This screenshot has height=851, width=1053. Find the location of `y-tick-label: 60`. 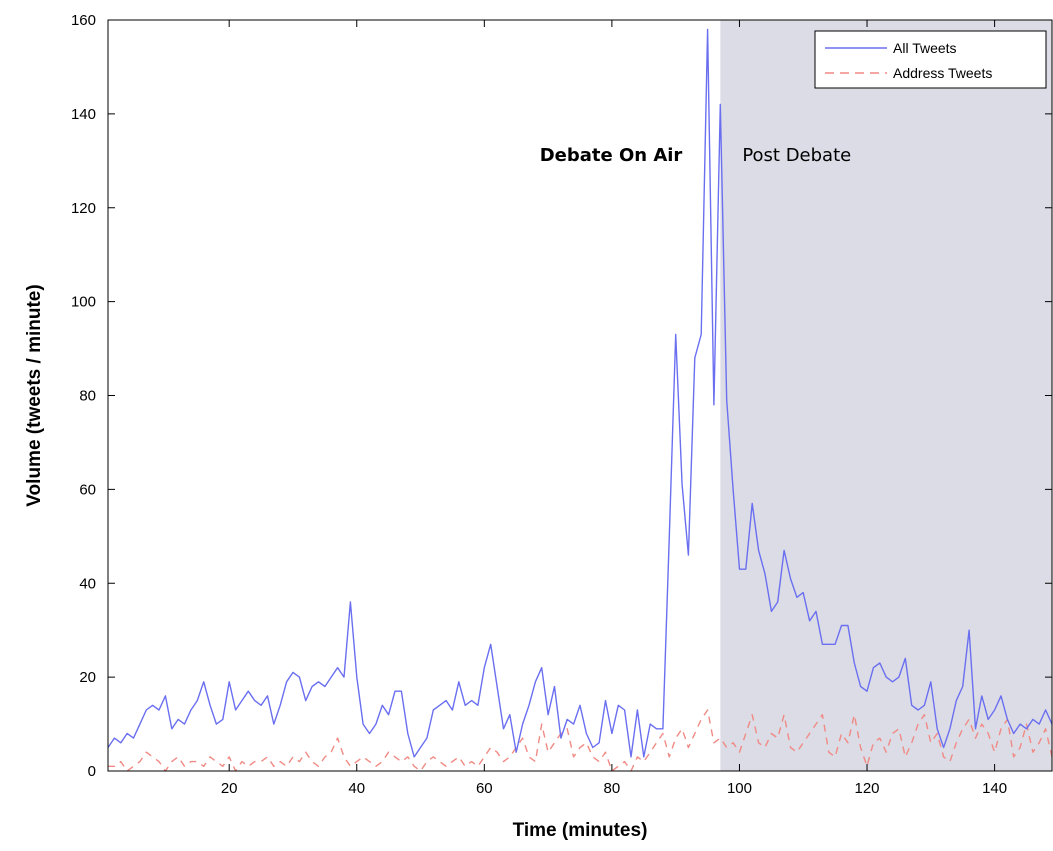

y-tick-label: 60 is located at coordinates (87, 489).